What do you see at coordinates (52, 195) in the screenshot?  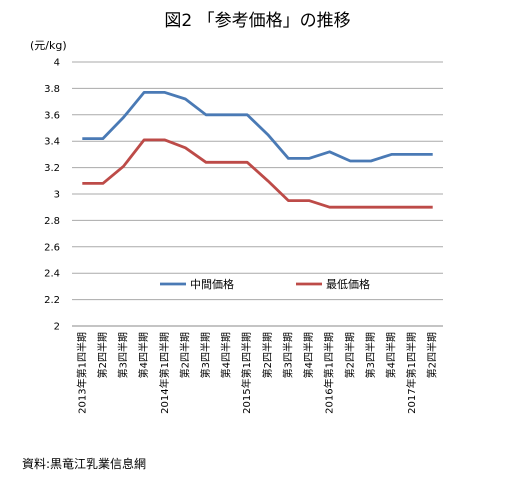 I see `y-axis-ticks: 2 2.2 2.4 2.6 2.8 3 3.2 3.4 3.6 3.8 4` at bounding box center [52, 195].